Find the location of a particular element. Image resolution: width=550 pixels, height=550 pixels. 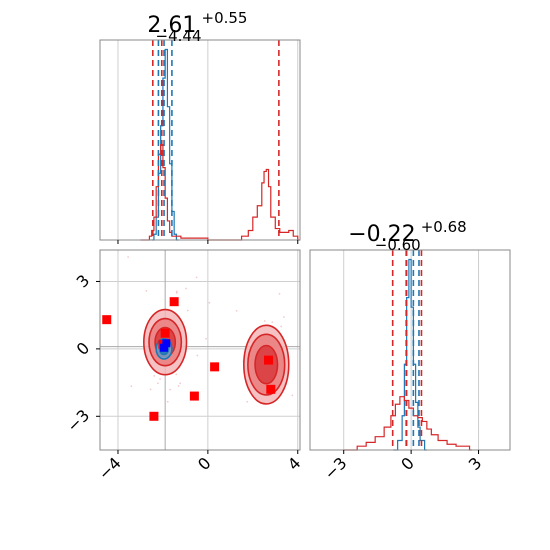

joint-frame is located at coordinates (200, 350).